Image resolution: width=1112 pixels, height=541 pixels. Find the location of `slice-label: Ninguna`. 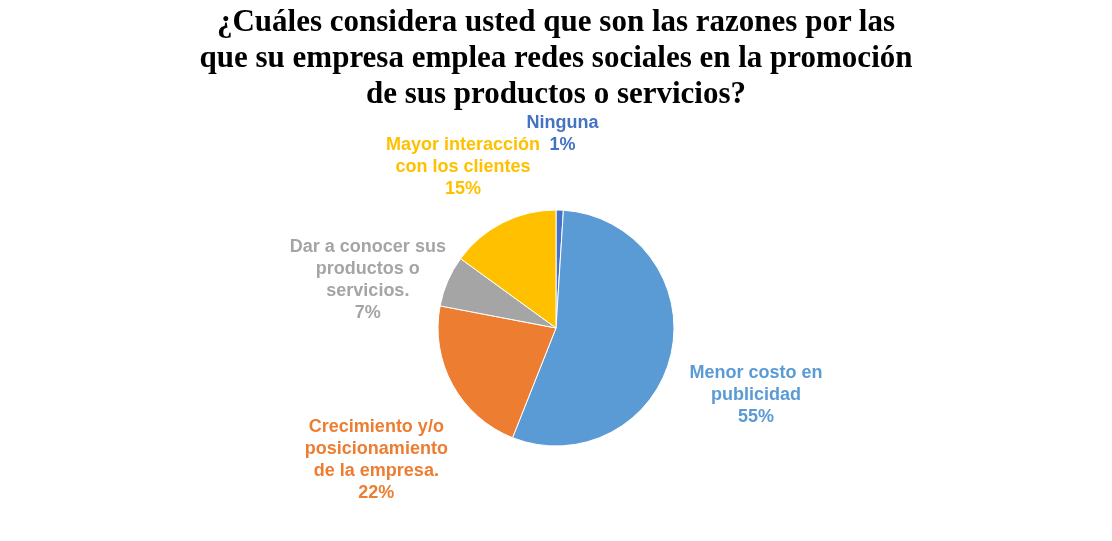

slice-label: Ninguna is located at coordinates (563, 122).